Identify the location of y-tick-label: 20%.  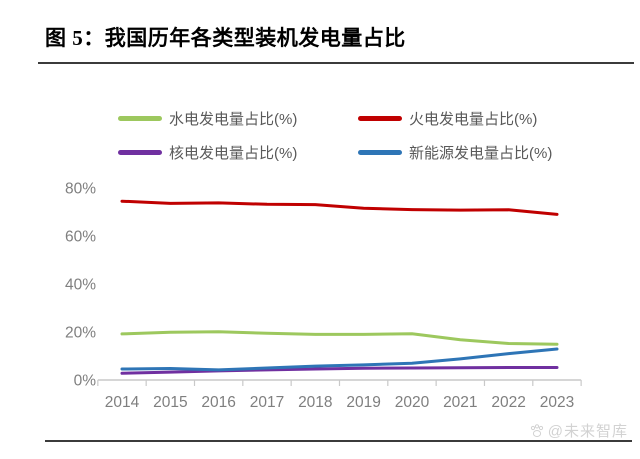
(80, 333).